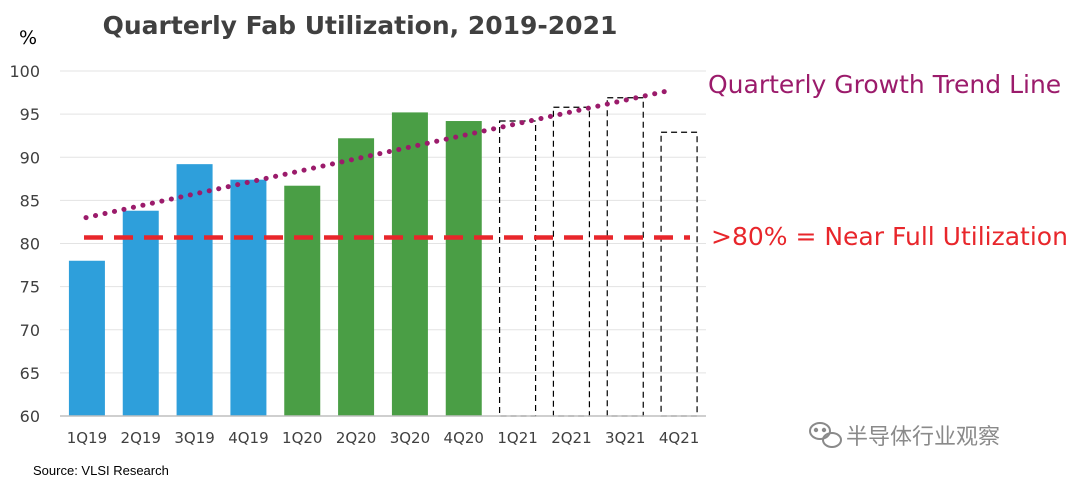 The image size is (1080, 481). I want to click on x-tick-label: 4Q20, so click(464, 438).